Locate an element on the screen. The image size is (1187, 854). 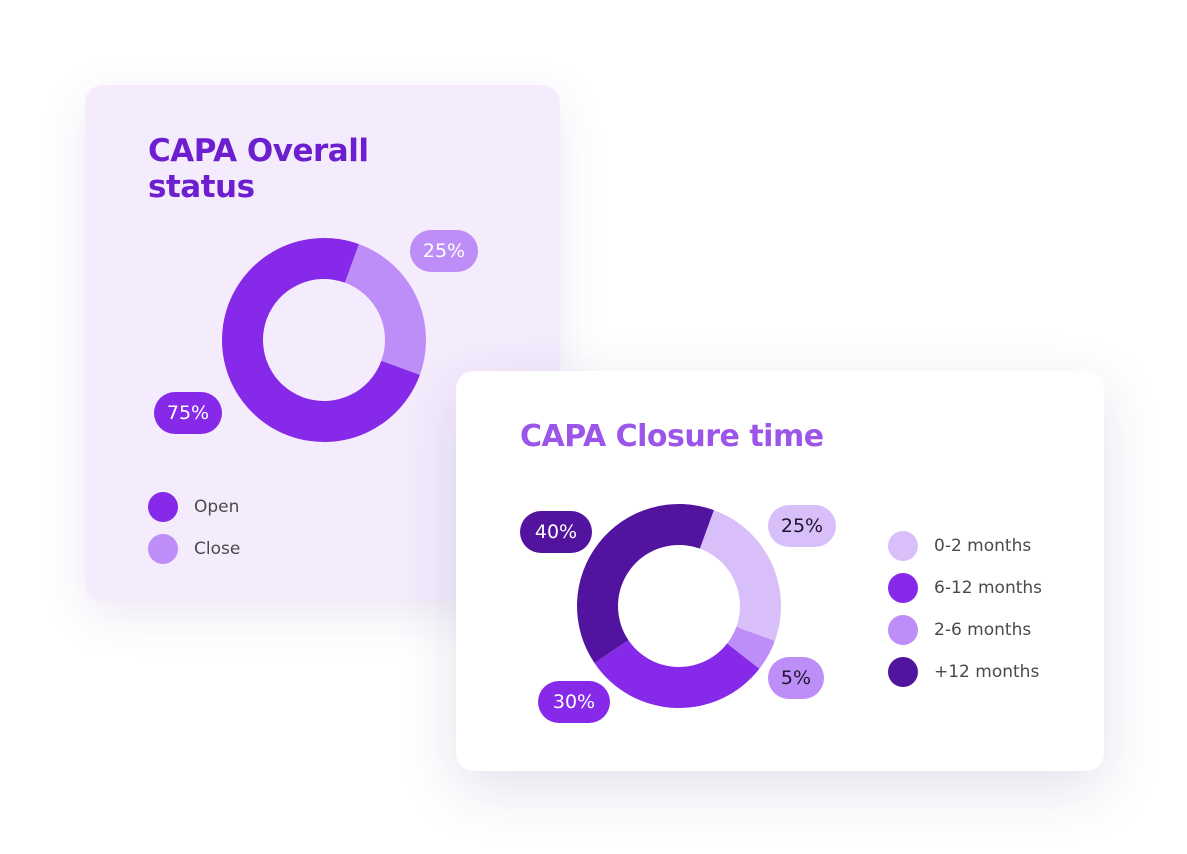
legend-swatch-plus-12-months is located at coordinates (903, 672).